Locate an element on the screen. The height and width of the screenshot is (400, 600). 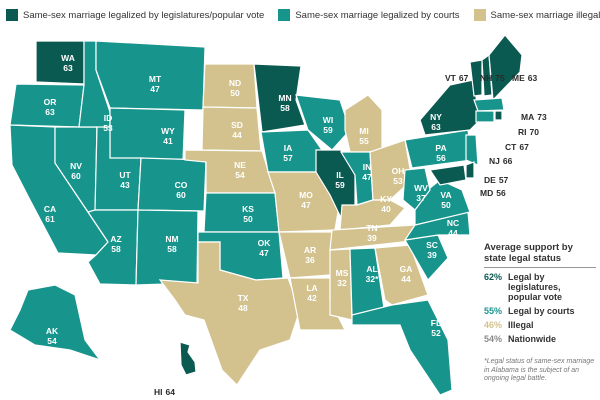
state-abbr: OH is located at coordinates (398, 171).